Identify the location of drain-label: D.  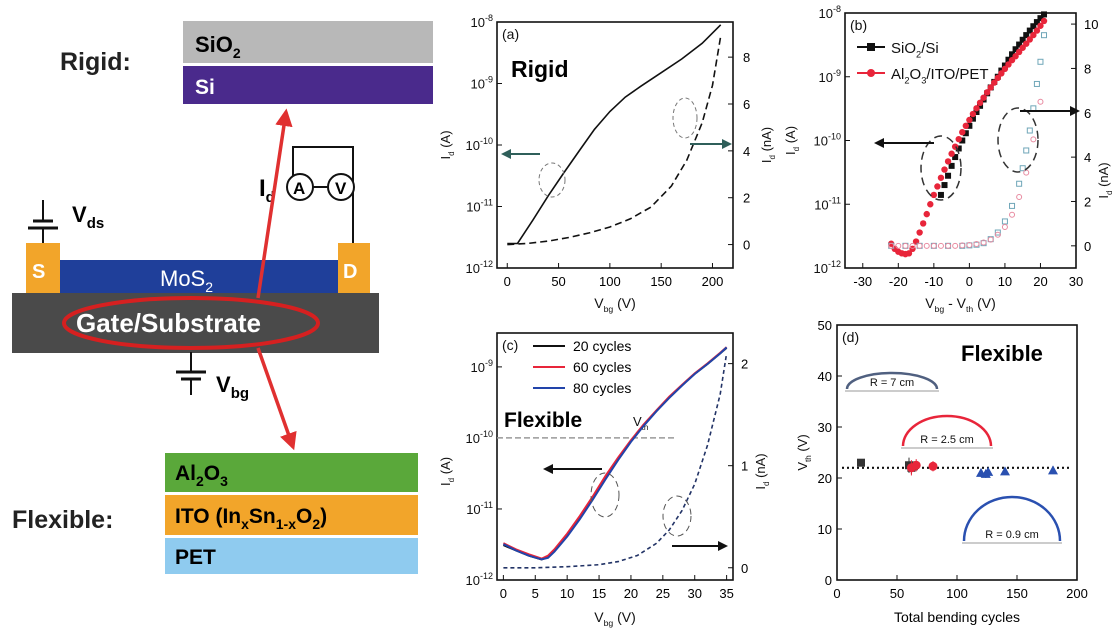
(350, 272).